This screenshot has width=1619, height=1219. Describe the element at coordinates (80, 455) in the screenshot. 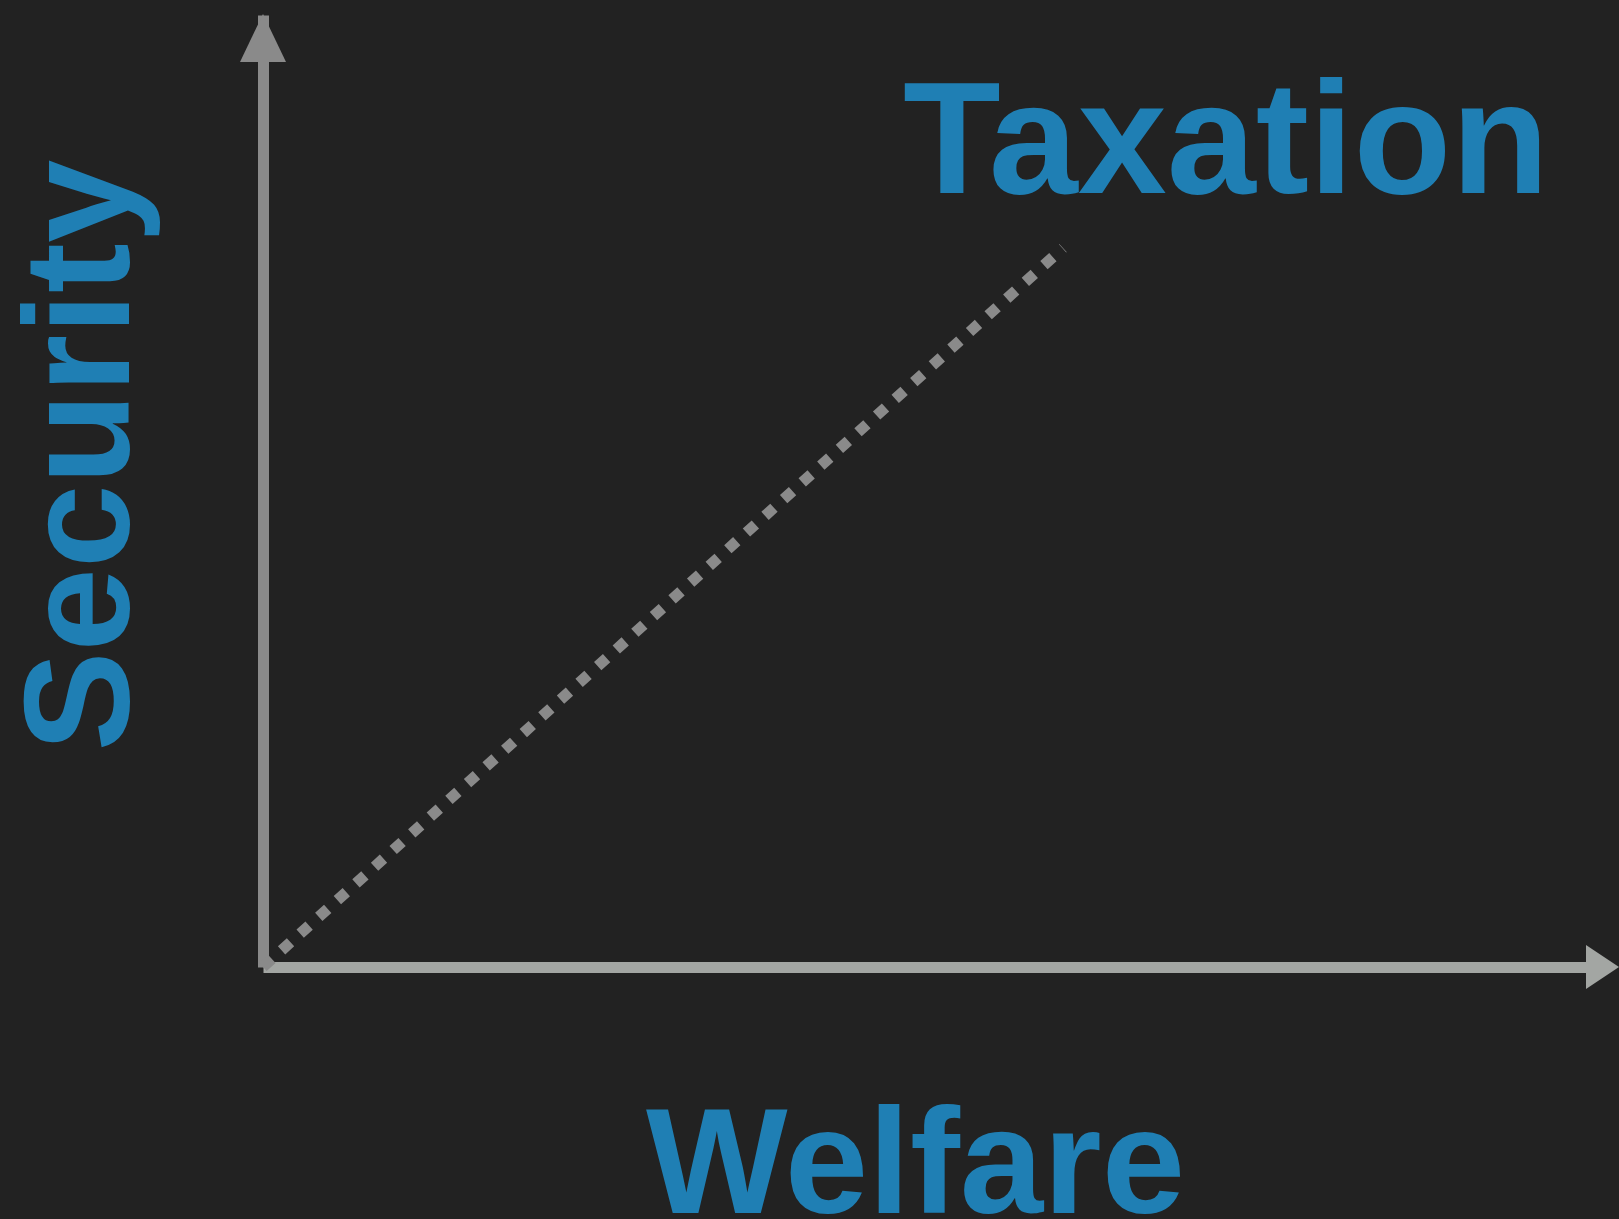

I see `y-axis-title: Security` at that location.